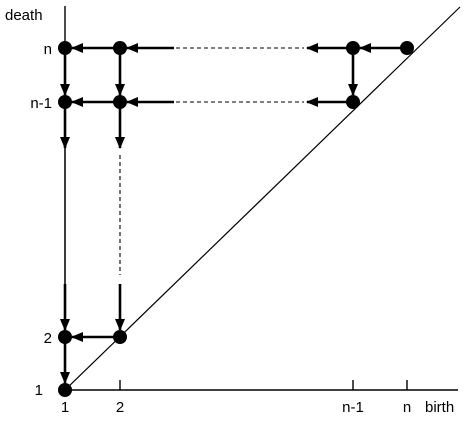 This screenshot has width=464, height=426. What do you see at coordinates (407, 48) in the screenshot?
I see `node-n-n` at bounding box center [407, 48].